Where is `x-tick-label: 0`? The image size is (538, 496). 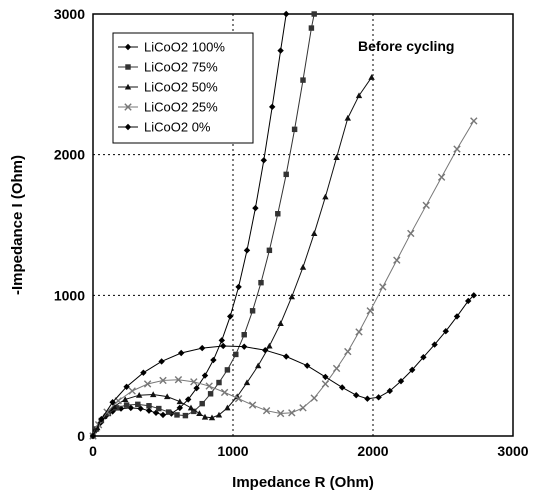 x-tick-label: 0 is located at coordinates (93, 451).